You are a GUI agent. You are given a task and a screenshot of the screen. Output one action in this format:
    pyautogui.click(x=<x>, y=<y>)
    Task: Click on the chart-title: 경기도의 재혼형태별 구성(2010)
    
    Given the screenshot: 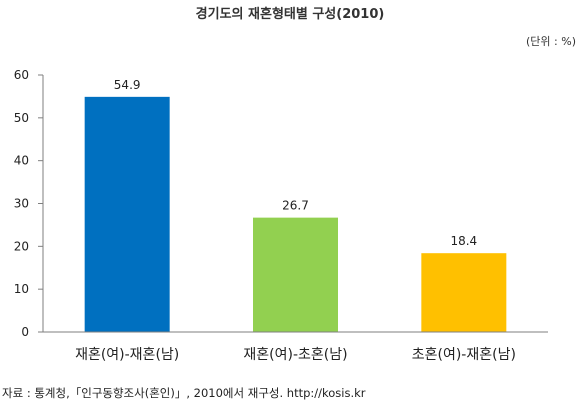 What is the action you would take?
    pyautogui.click(x=290, y=14)
    